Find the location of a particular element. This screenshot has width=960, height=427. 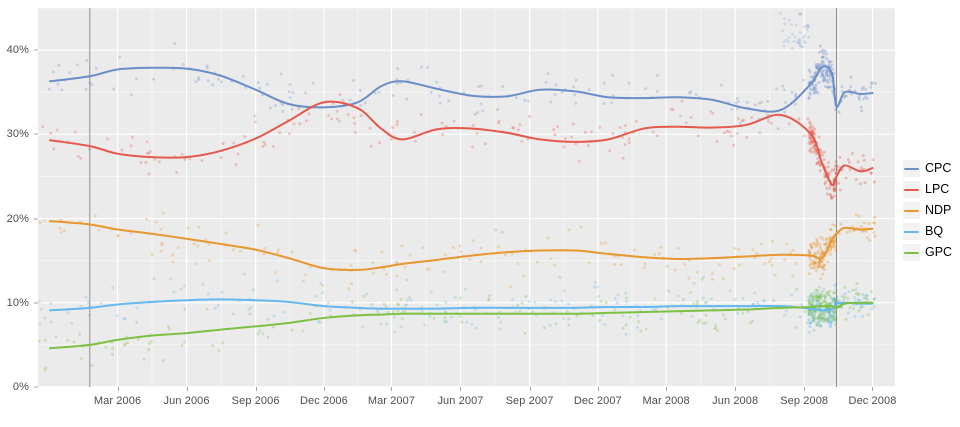

legend-item-ndp: NDP is located at coordinates (931, 210).